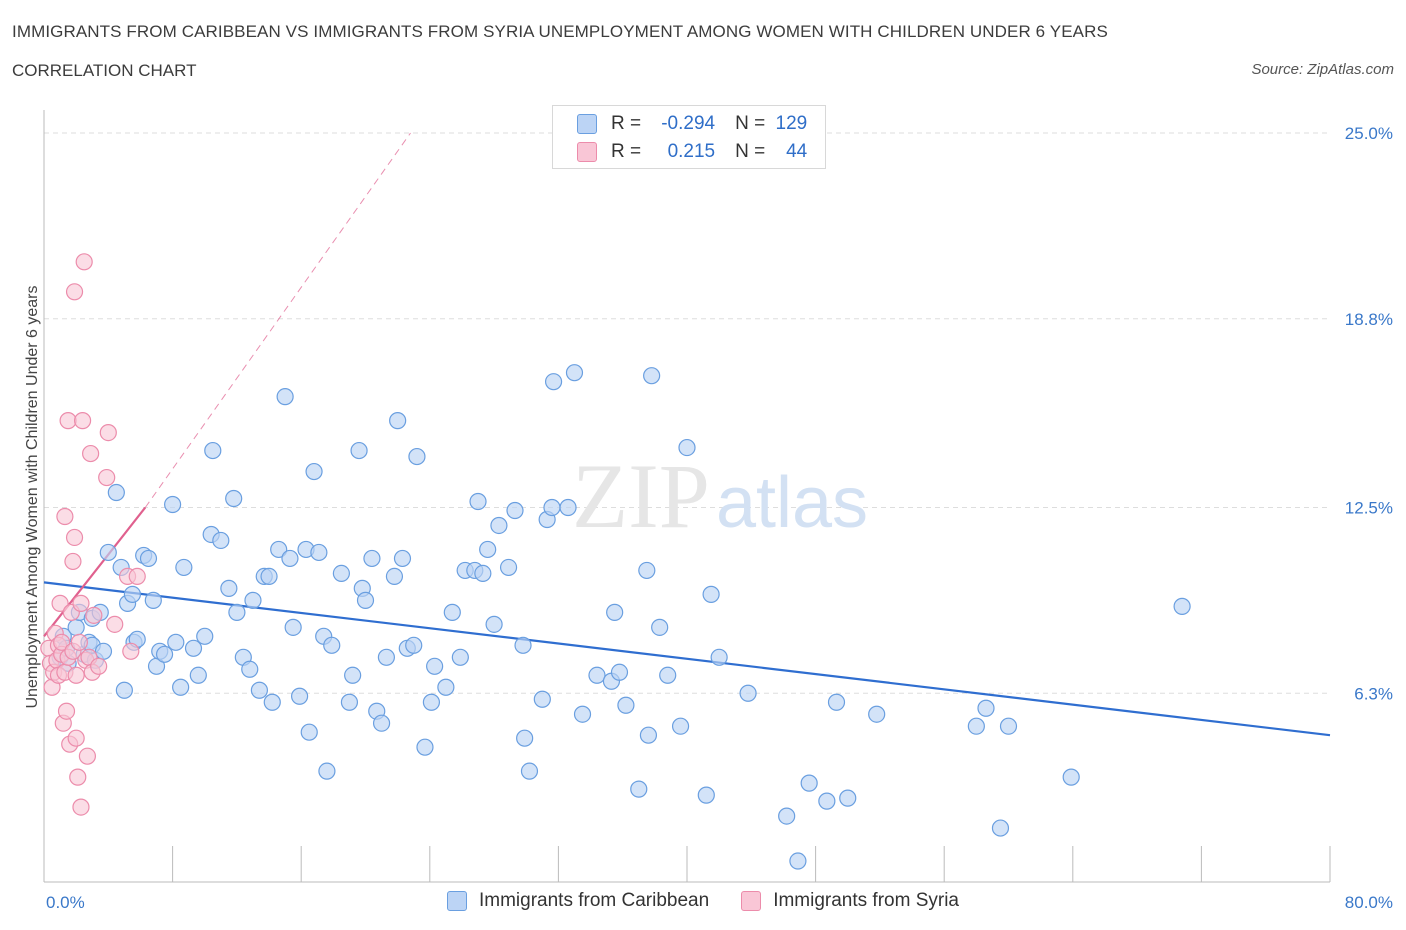 The height and width of the screenshot is (930, 1406). Describe the element at coordinates (594, 900) in the screenshot. I see `legend-label-caribbean: Immigrants from Caribbean` at that location.